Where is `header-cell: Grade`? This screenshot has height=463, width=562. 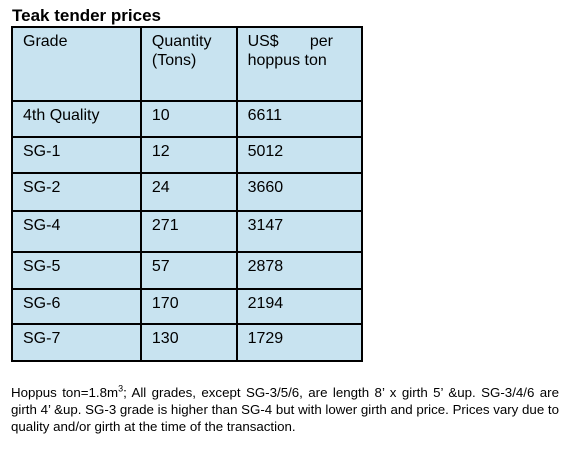
header-cell: Grade is located at coordinates (76, 64).